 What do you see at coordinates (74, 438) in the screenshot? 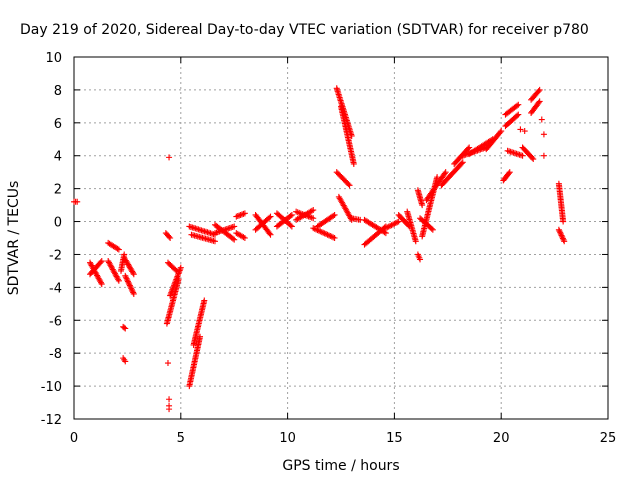
I see `x-tick-label: 0` at bounding box center [74, 438].